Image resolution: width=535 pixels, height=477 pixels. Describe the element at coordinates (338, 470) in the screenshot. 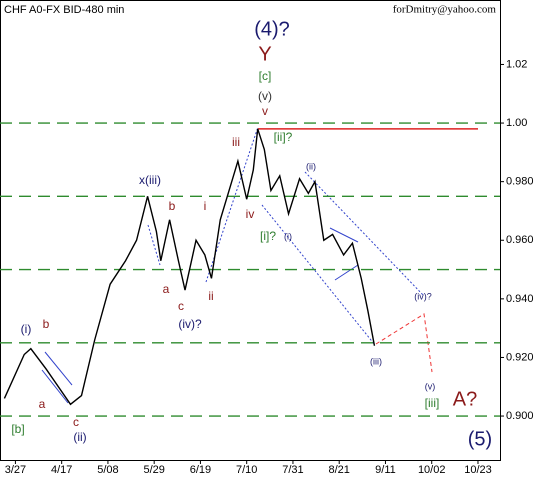

I see `x-tick-label: 8/21` at that location.